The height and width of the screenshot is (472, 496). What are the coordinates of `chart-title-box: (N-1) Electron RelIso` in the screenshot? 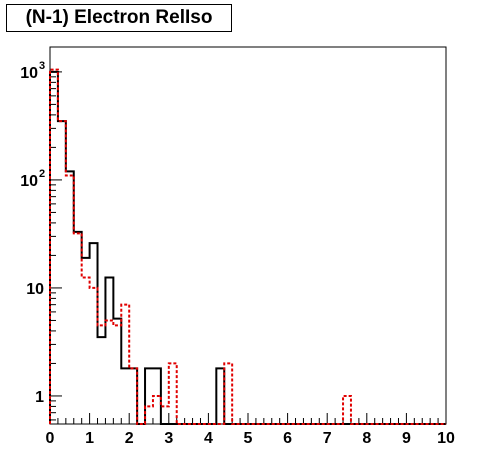 It's located at (119, 18).